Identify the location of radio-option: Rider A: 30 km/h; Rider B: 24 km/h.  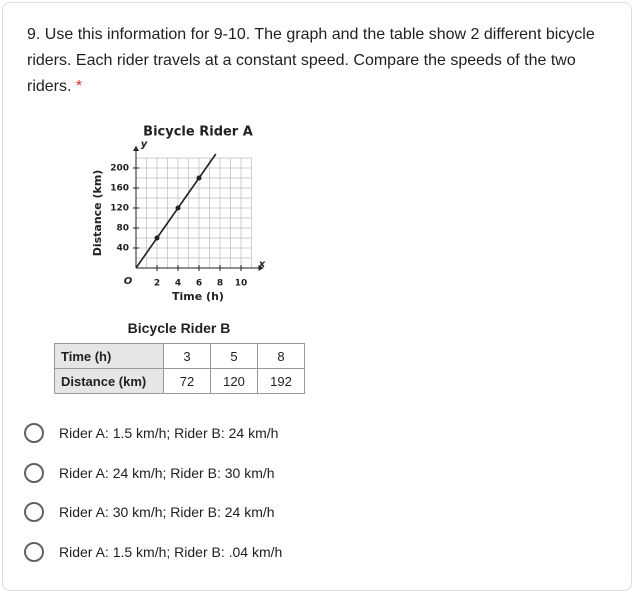
(149, 512).